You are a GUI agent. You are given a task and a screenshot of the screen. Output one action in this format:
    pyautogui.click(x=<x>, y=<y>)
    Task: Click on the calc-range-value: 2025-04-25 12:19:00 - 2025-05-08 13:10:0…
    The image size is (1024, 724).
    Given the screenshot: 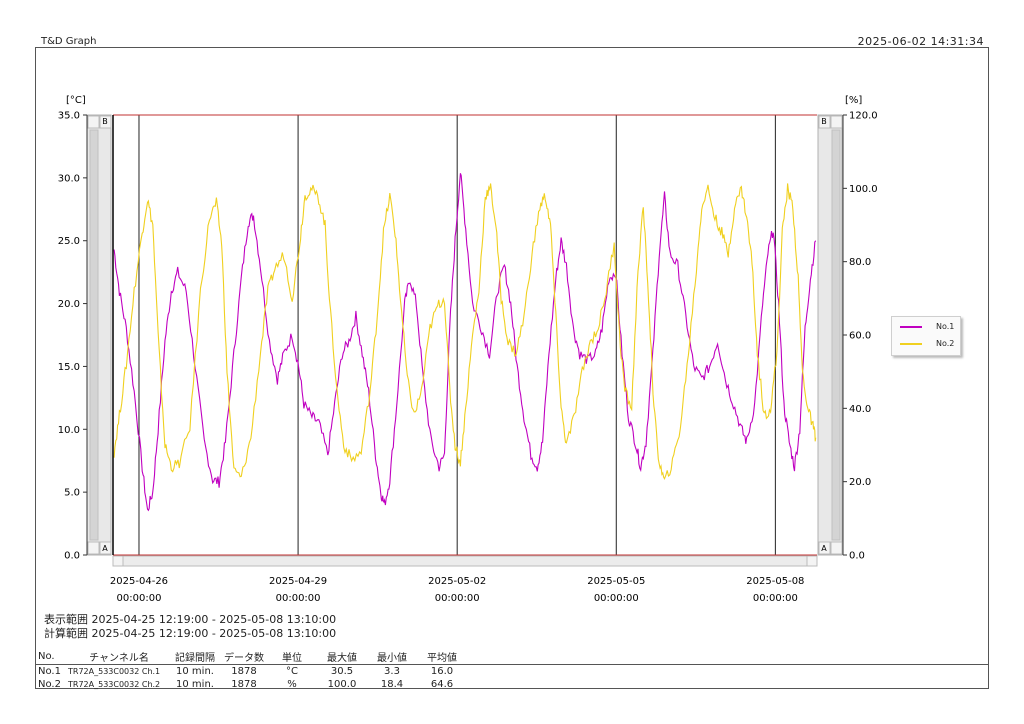 What is the action you would take?
    pyautogui.click(x=214, y=633)
    